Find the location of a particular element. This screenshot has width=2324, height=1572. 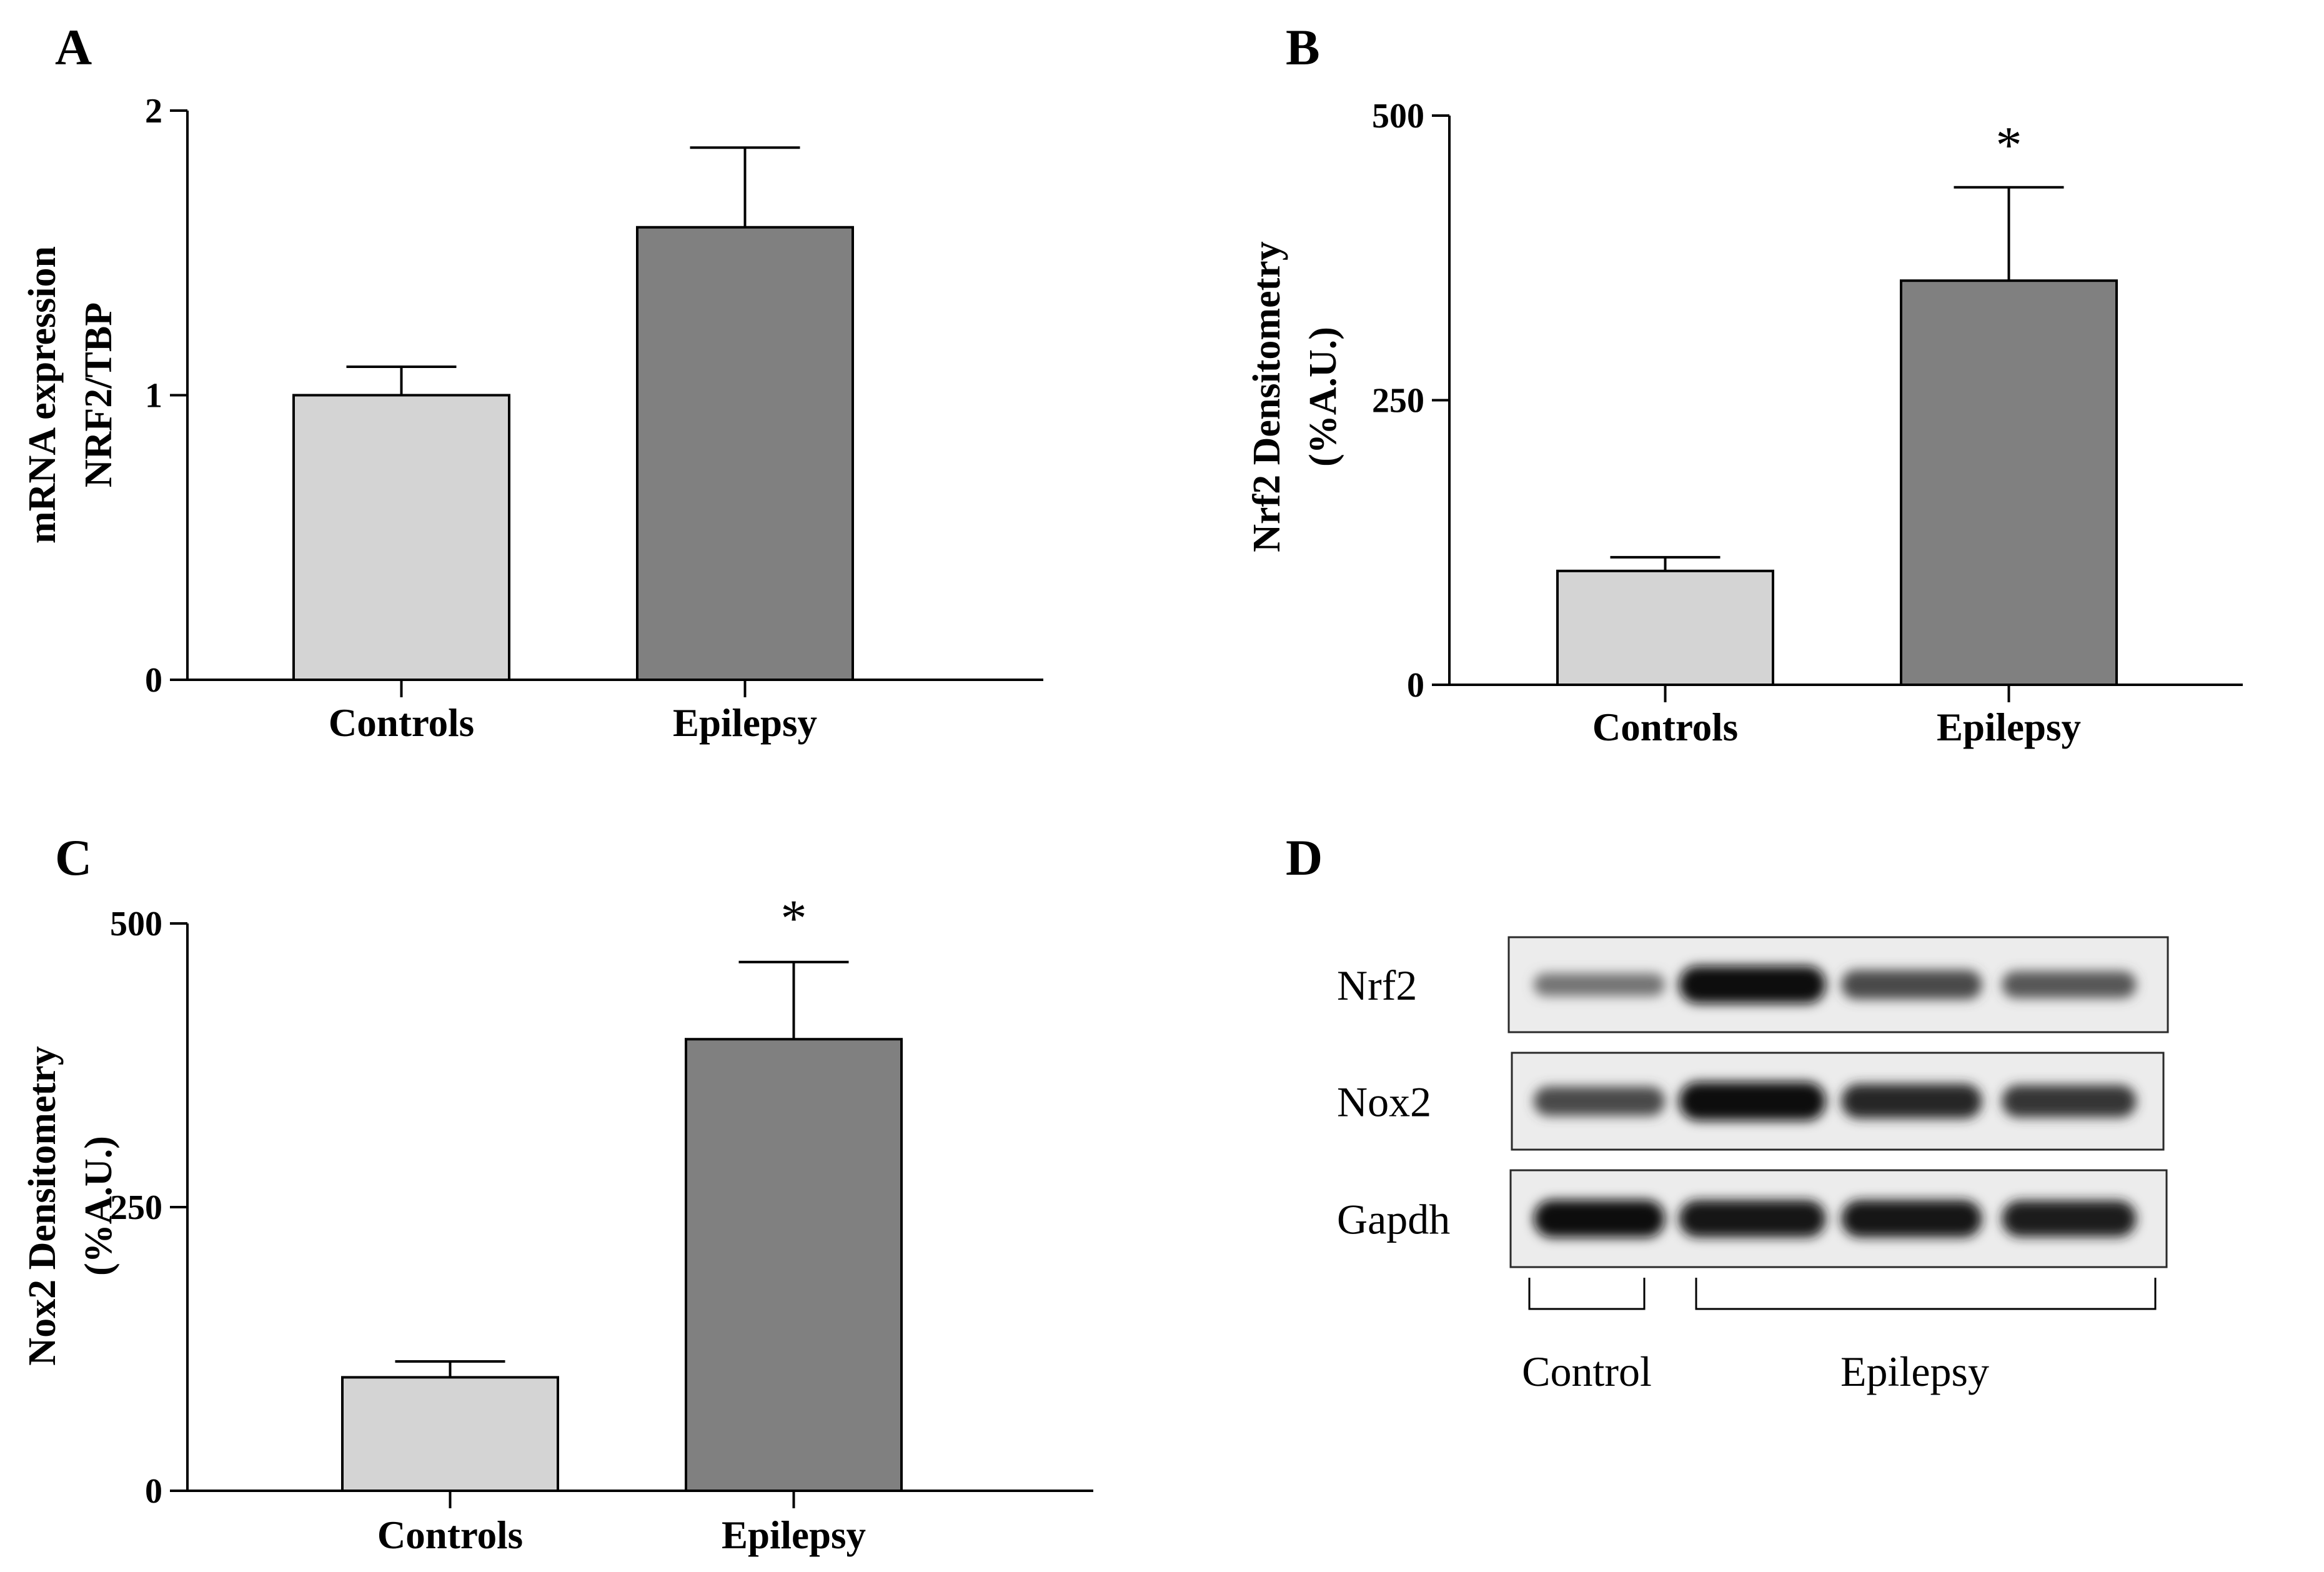

panel-letter: A is located at coordinates (74, 47).